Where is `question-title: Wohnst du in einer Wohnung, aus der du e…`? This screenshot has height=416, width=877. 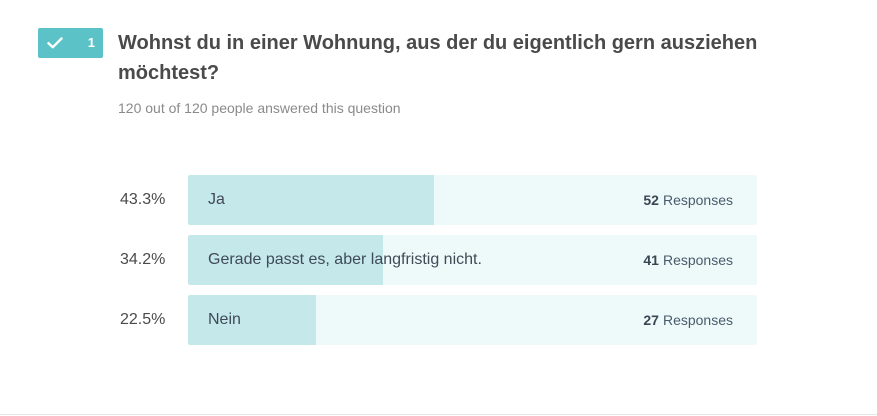 question-title: Wohnst du in einer Wohnung, aus der du e… is located at coordinates (438, 58).